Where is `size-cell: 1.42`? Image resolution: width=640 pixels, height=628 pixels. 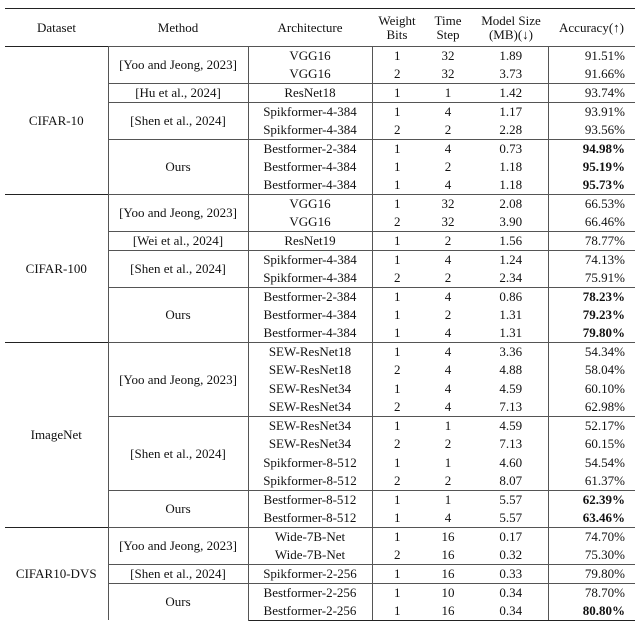
size-cell: 1.42 is located at coordinates (511, 92).